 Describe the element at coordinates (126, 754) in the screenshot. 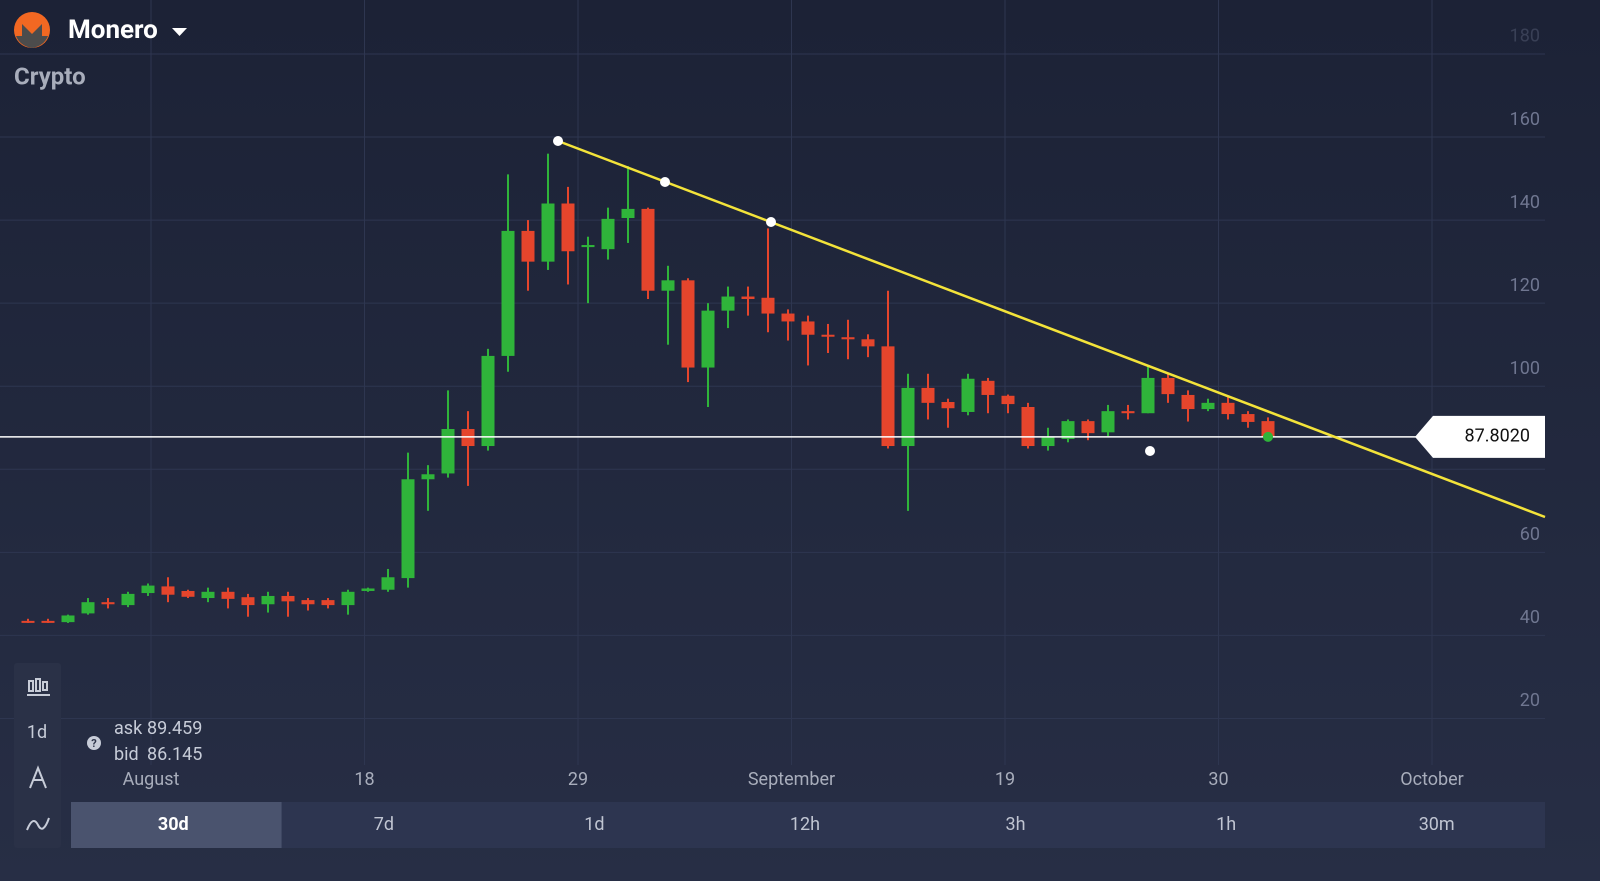

I see `bid-label: bid` at that location.